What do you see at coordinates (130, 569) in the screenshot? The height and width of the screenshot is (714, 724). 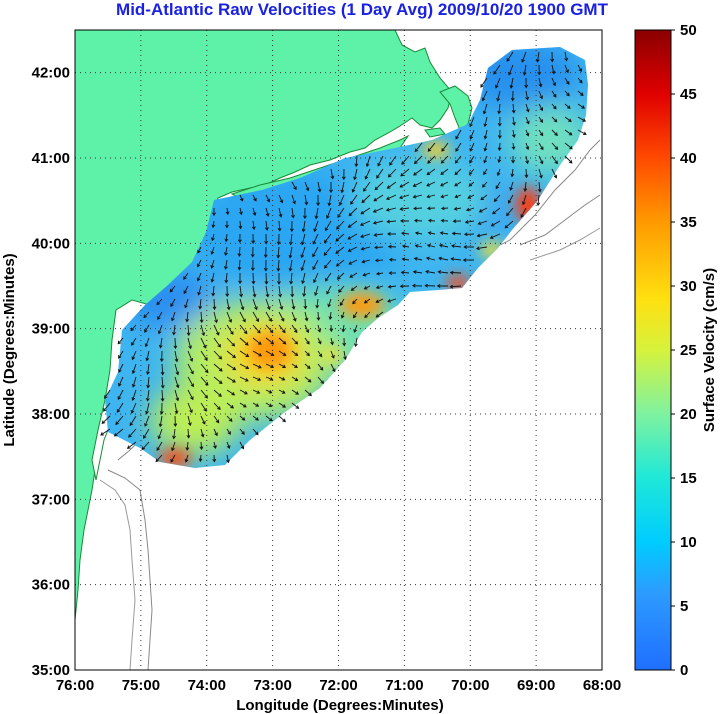 I see `bathymetry-contour` at bounding box center [130, 569].